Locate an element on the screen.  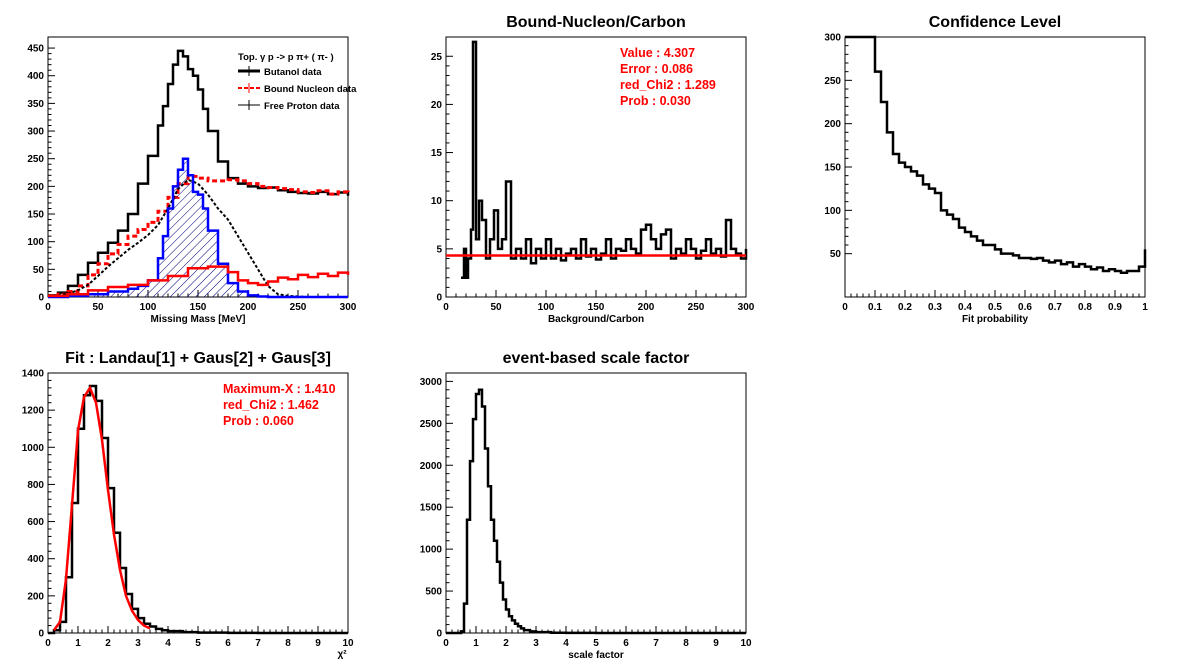
plot-frame is located at coordinates (198, 503).